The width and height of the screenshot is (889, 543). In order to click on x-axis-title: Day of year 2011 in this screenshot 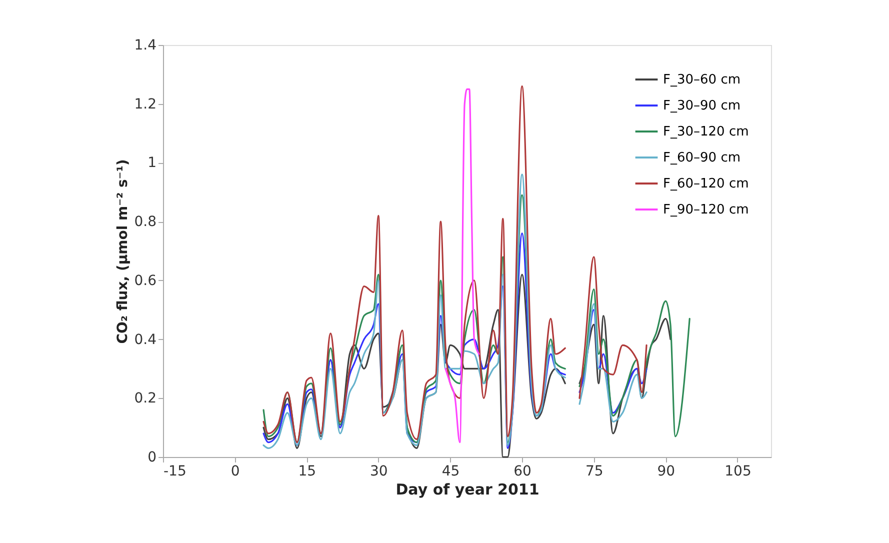, I will do `click(468, 489)`.